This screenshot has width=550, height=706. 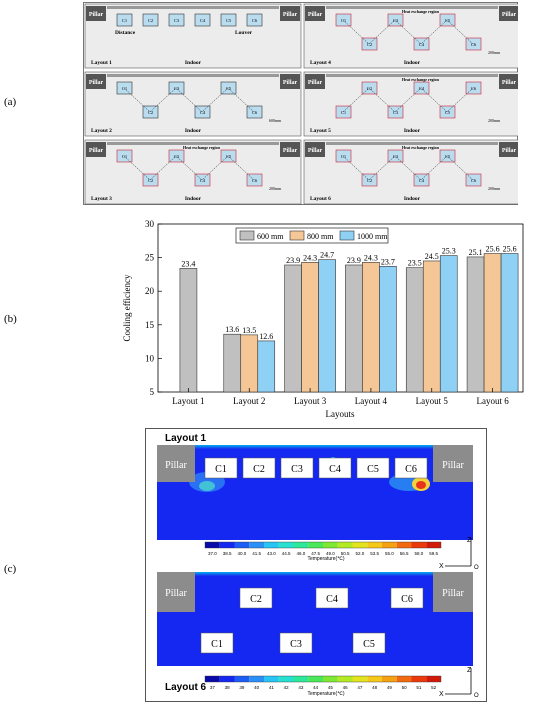 I want to click on heat-region-label: Heat exchange region, so click(x=421, y=79).